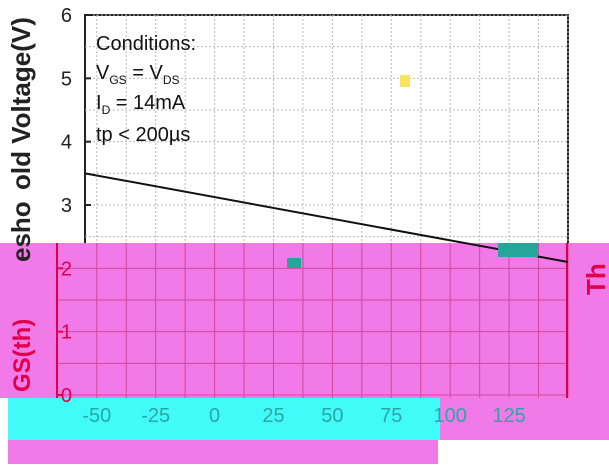 The image size is (609, 469). What do you see at coordinates (4, 419) in the screenshot?
I see `cyan-glitch-strip` at bounding box center [4, 419].